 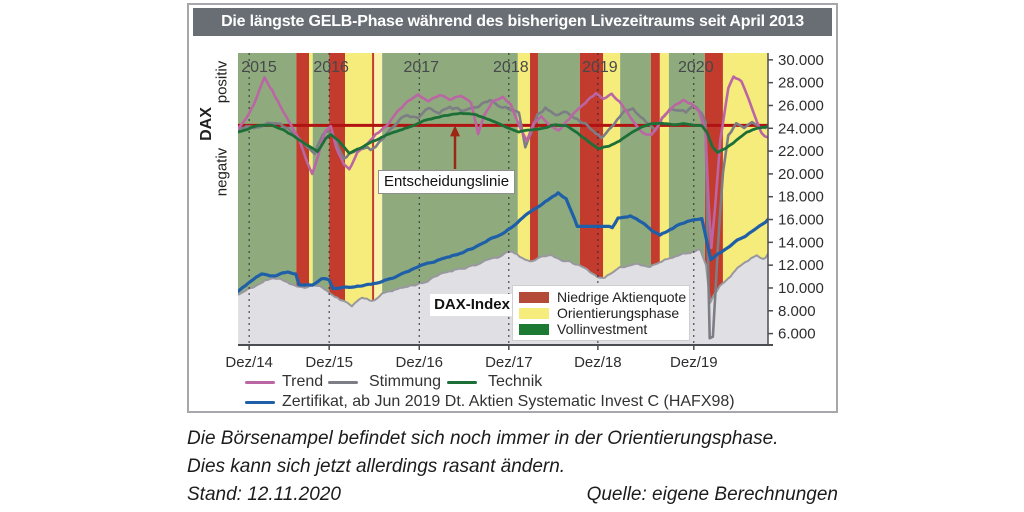 I want to click on x-tick-label: Dez/16, so click(x=419, y=362).